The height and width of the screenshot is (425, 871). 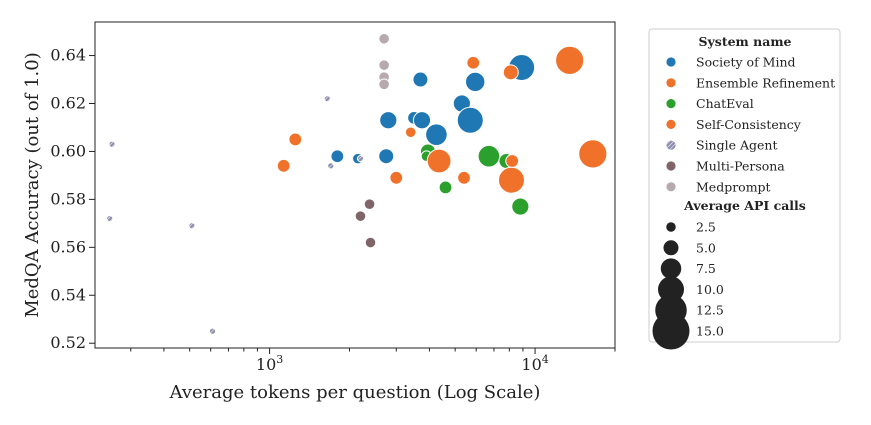 What do you see at coordinates (725, 103) in the screenshot?
I see `legend-label-chateval: ChatEval` at bounding box center [725, 103].